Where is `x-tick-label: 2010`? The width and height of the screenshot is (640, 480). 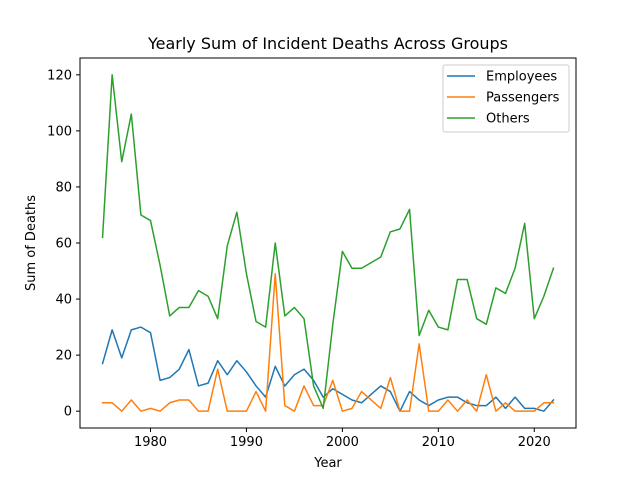
x-tick-label: 2010 is located at coordinates (438, 442).